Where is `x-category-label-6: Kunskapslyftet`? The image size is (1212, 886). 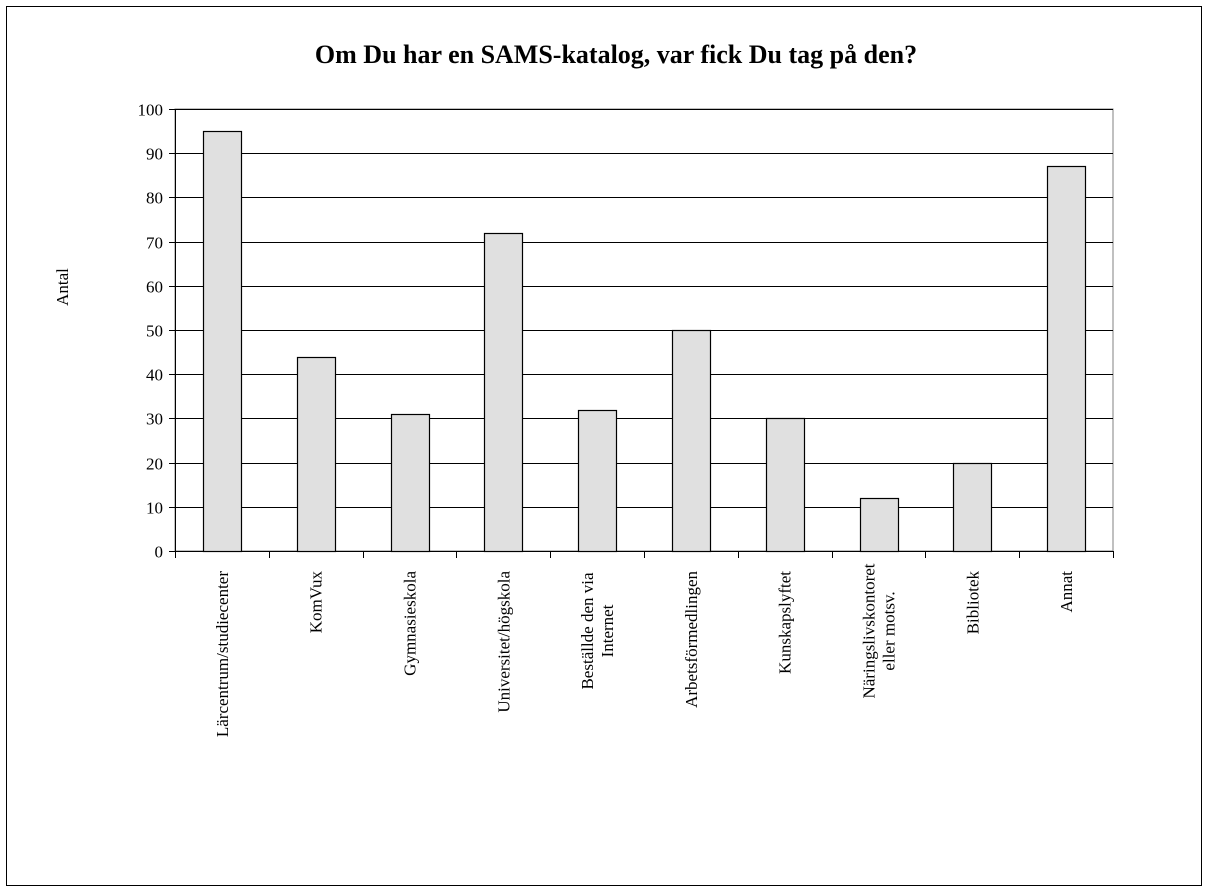
x-category-label-6: Kunskapslyftet is located at coordinates (785, 622).